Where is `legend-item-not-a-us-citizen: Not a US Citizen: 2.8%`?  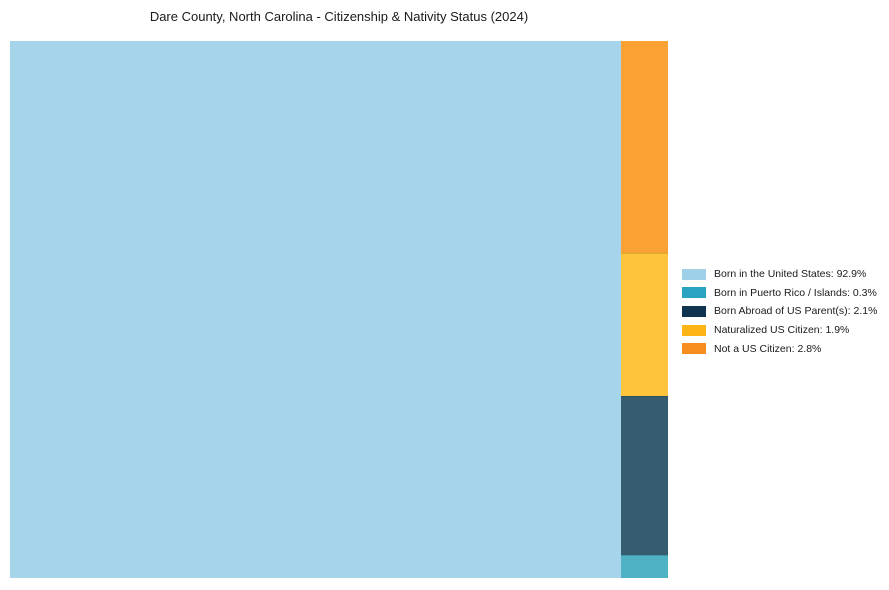 legend-item-not-a-us-citizen: Not a US Citizen: 2.8% is located at coordinates (779, 348).